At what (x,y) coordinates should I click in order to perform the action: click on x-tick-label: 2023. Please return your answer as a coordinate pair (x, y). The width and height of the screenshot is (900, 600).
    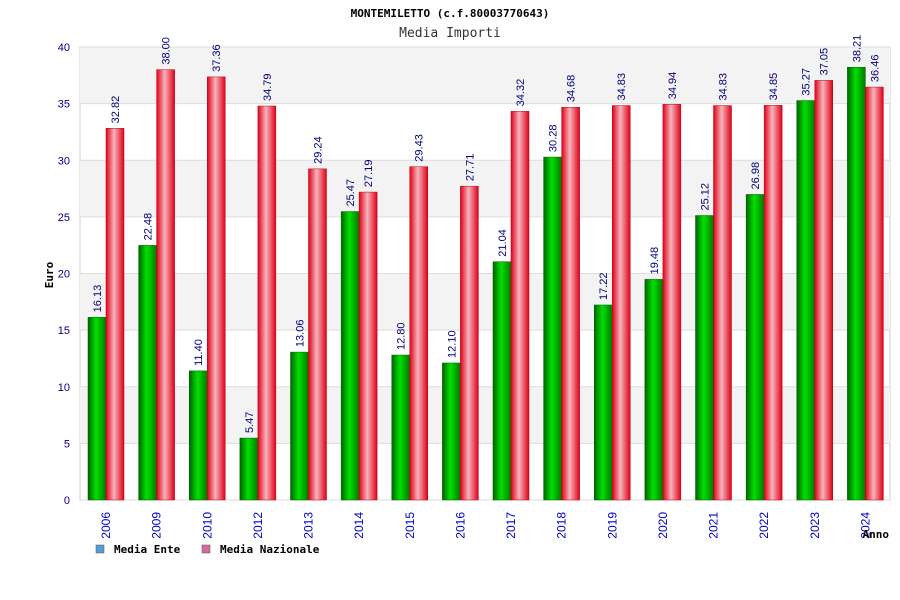
    Looking at the image, I should click on (815, 525).